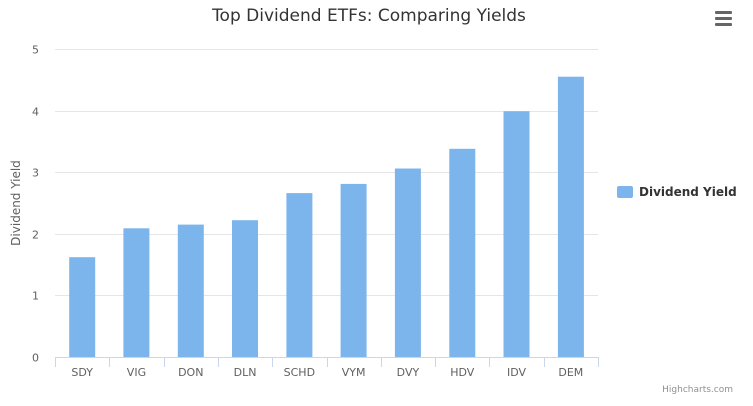 This screenshot has width=753, height=406. Describe the element at coordinates (327, 362) in the screenshot. I see `x-axis-ticks` at that location.